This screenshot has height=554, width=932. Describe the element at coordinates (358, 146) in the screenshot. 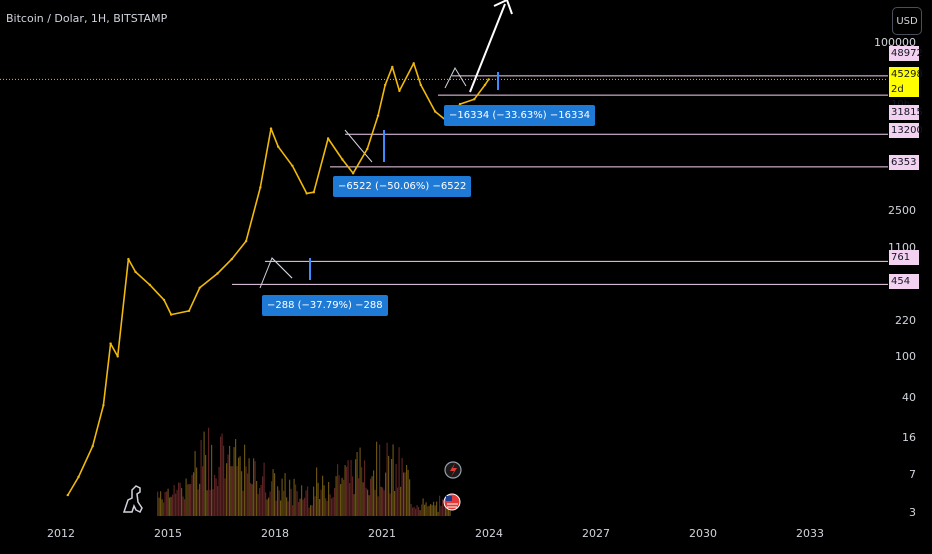

I see `pattern-triangle-2019` at that location.